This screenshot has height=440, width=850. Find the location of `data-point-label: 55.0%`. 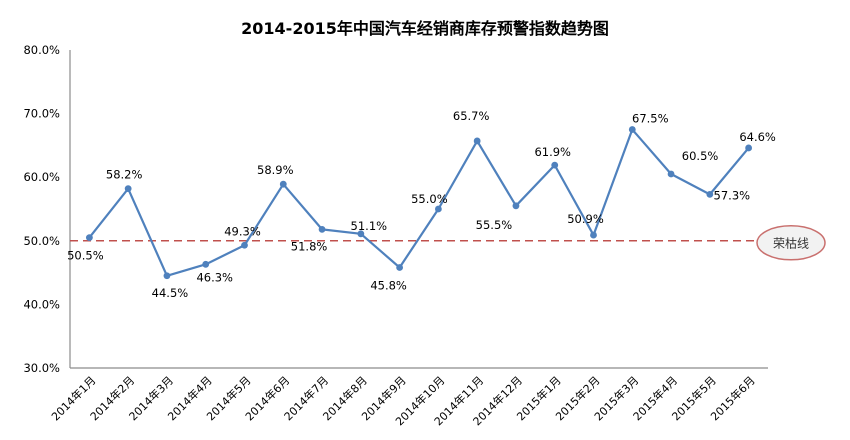

data-point-label: 55.0% is located at coordinates (429, 199).